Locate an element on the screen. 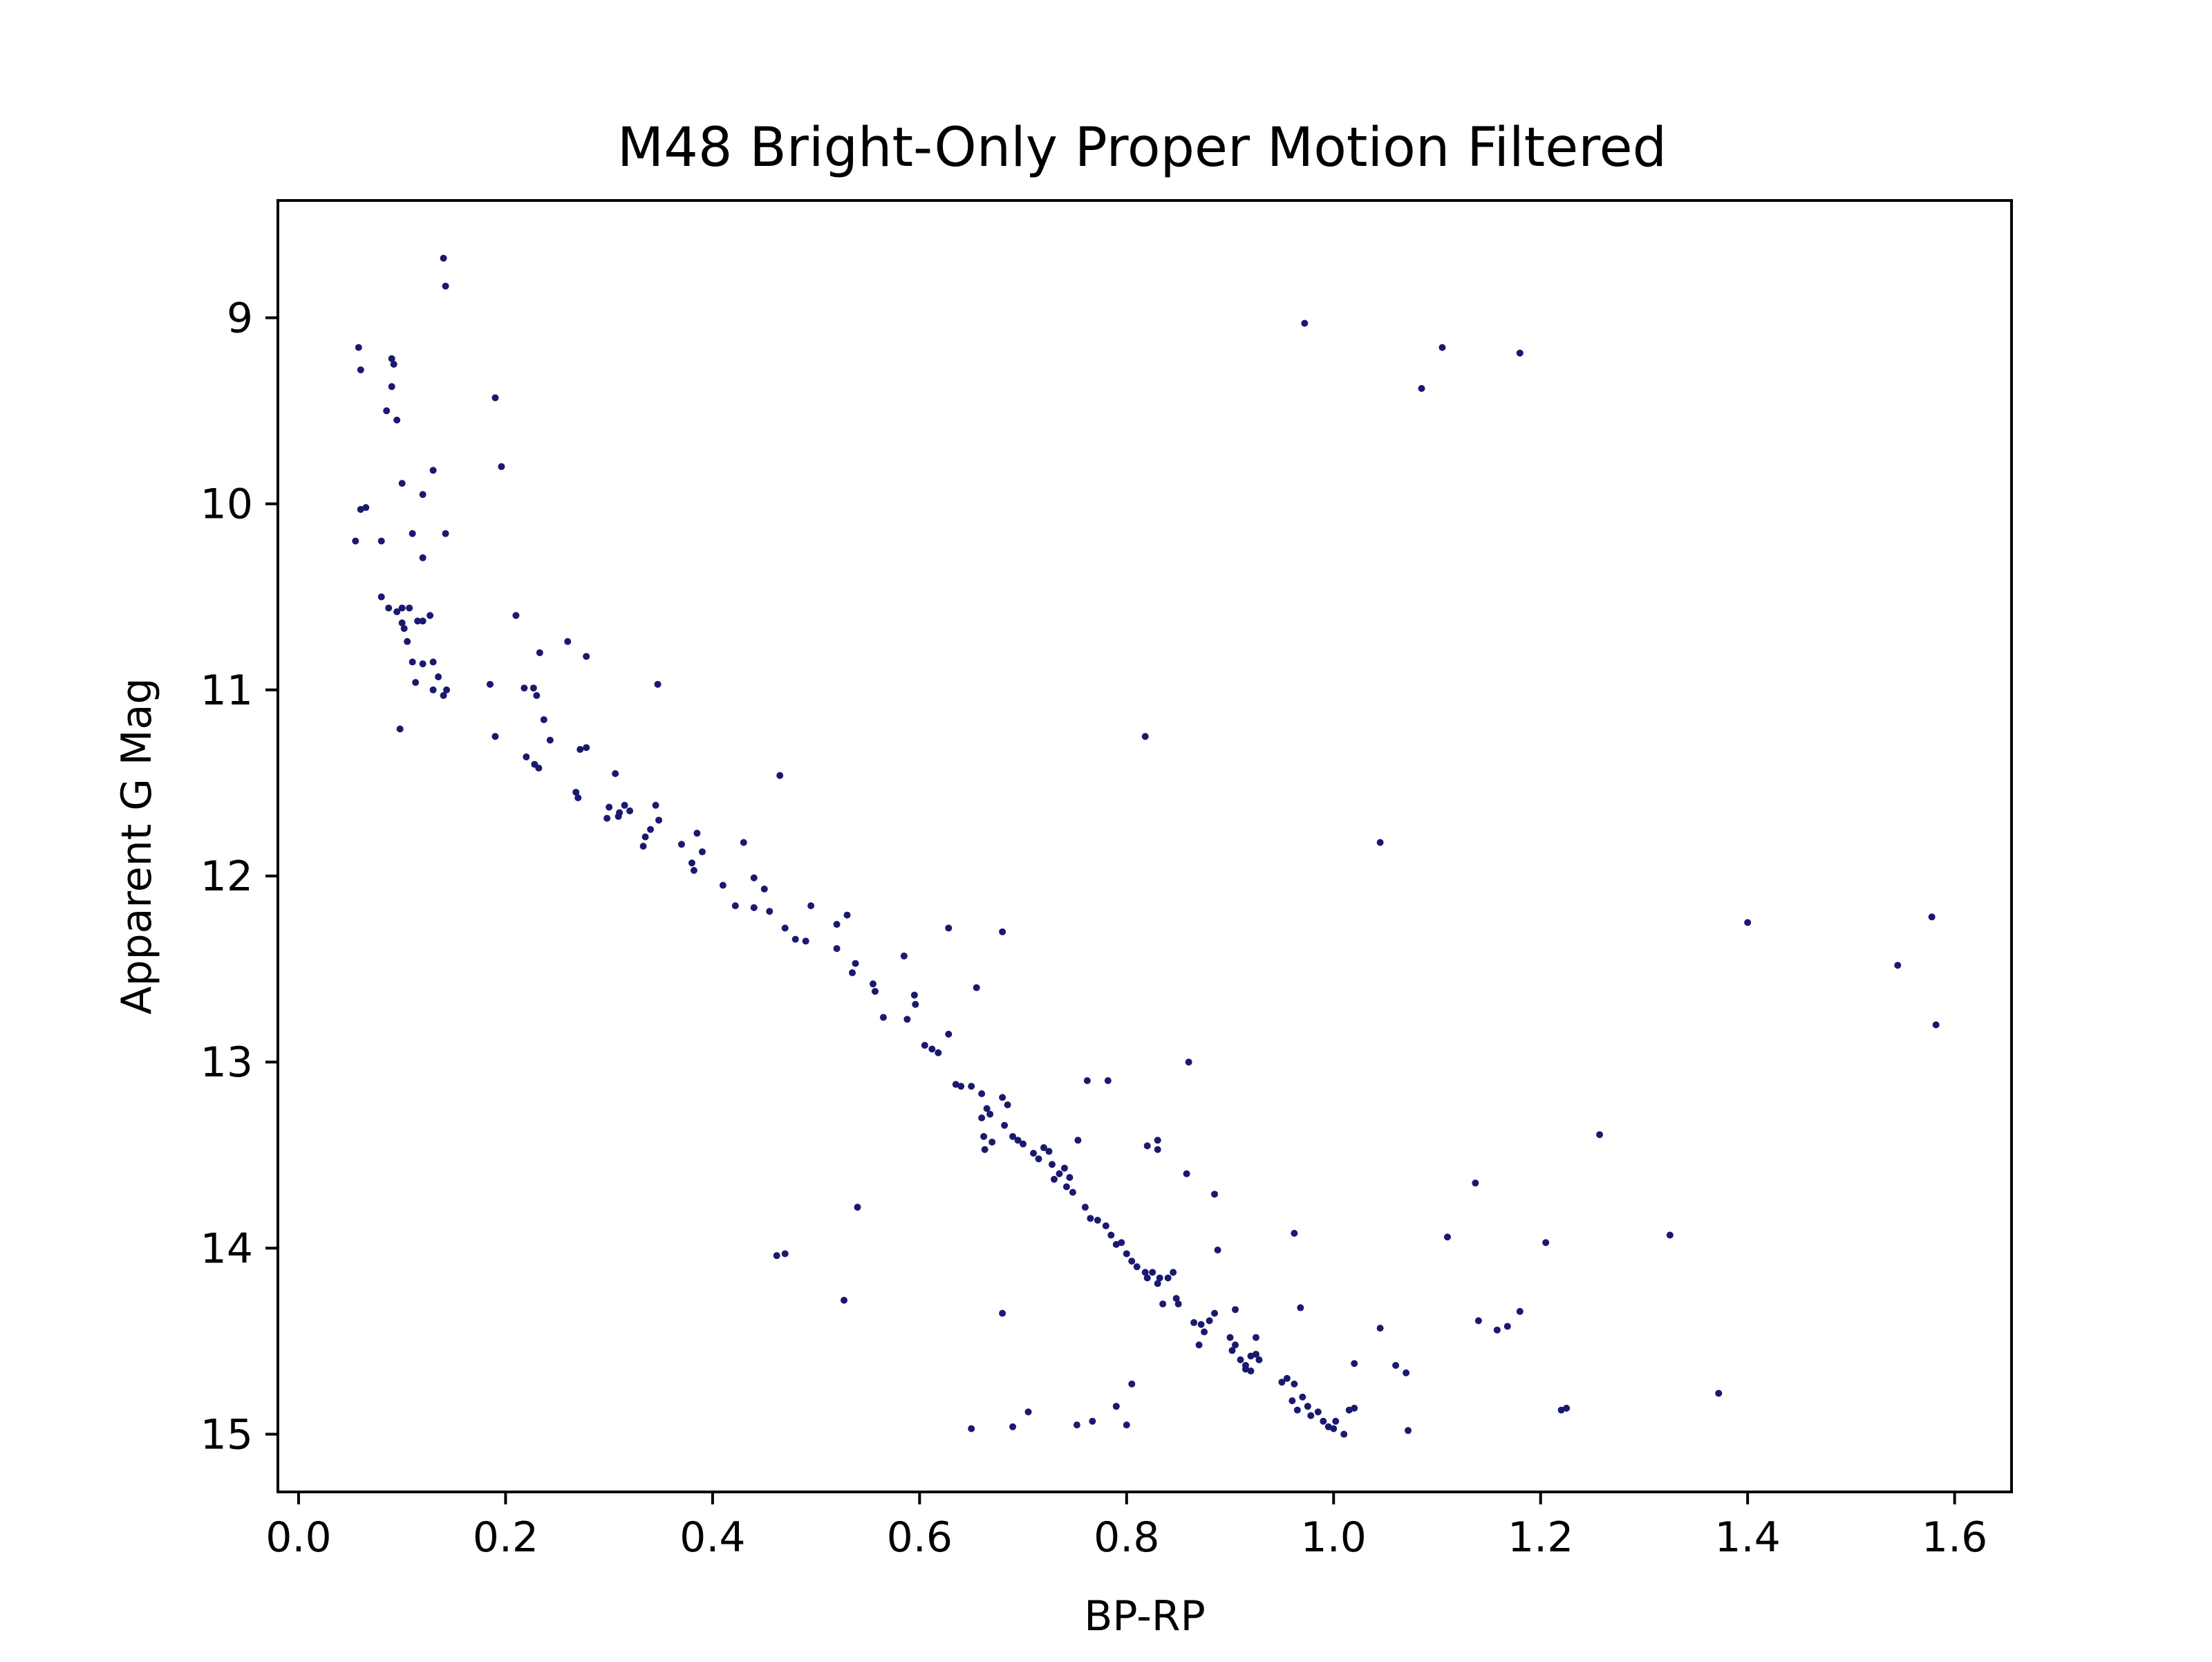  y-axis-label: Apparent G Mag is located at coordinates (137, 846).